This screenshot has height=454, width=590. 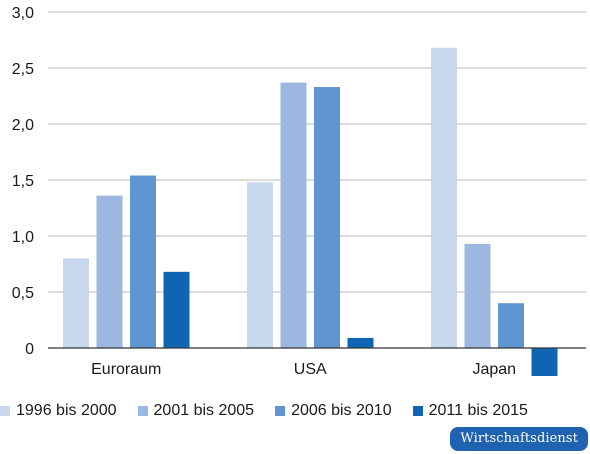 What do you see at coordinates (310, 369) in the screenshot?
I see `x-category-label: USA` at bounding box center [310, 369].